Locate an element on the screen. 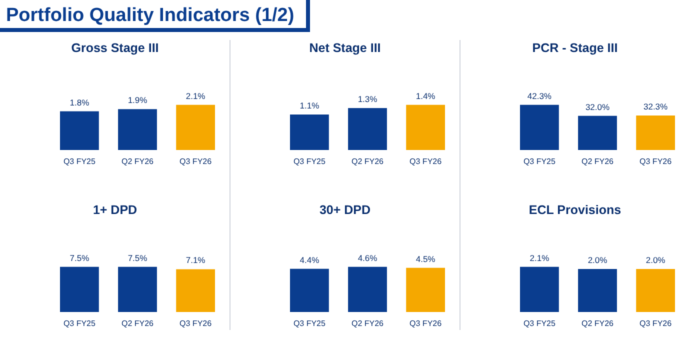 The image size is (690, 339). chart-title: ECL Provisions is located at coordinates (575, 210).